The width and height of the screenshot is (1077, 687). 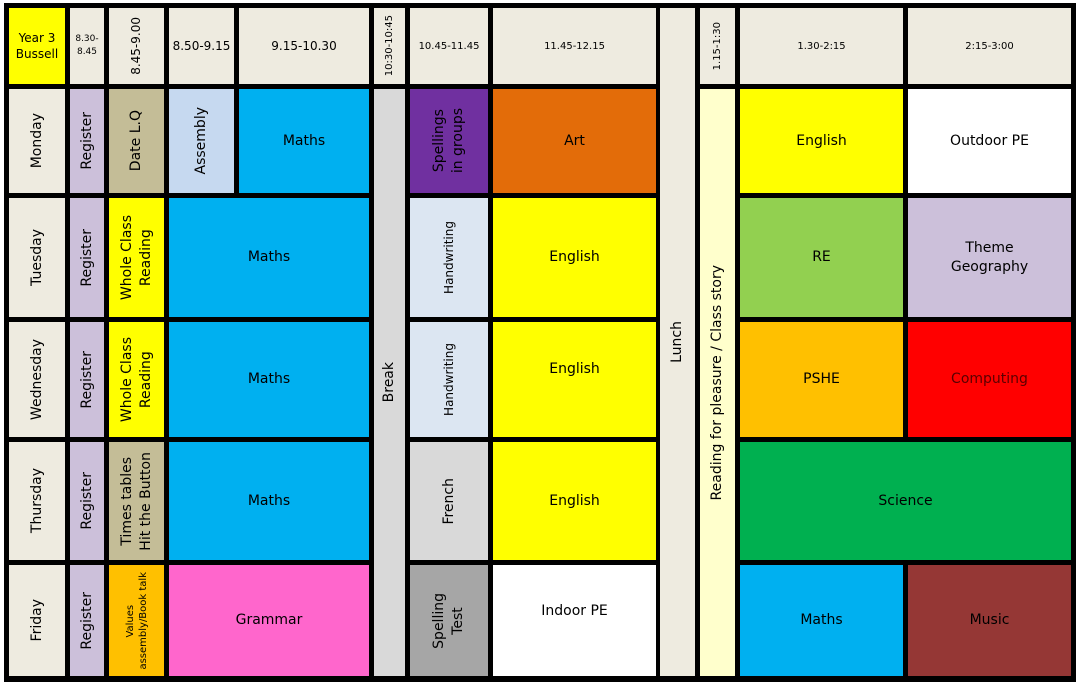 I want to click on time-header: 2:15-3:00, so click(x=989, y=46).